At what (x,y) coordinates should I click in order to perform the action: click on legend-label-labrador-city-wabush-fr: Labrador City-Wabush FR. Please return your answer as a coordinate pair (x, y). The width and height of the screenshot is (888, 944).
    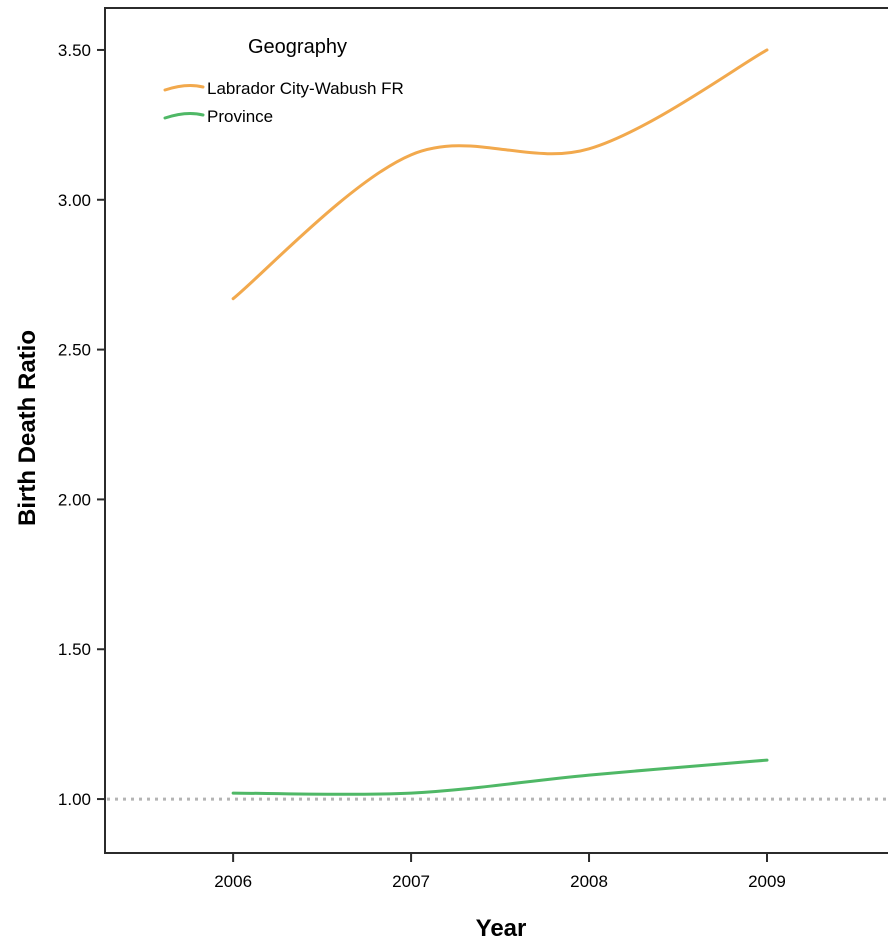
    Looking at the image, I should click on (305, 88).